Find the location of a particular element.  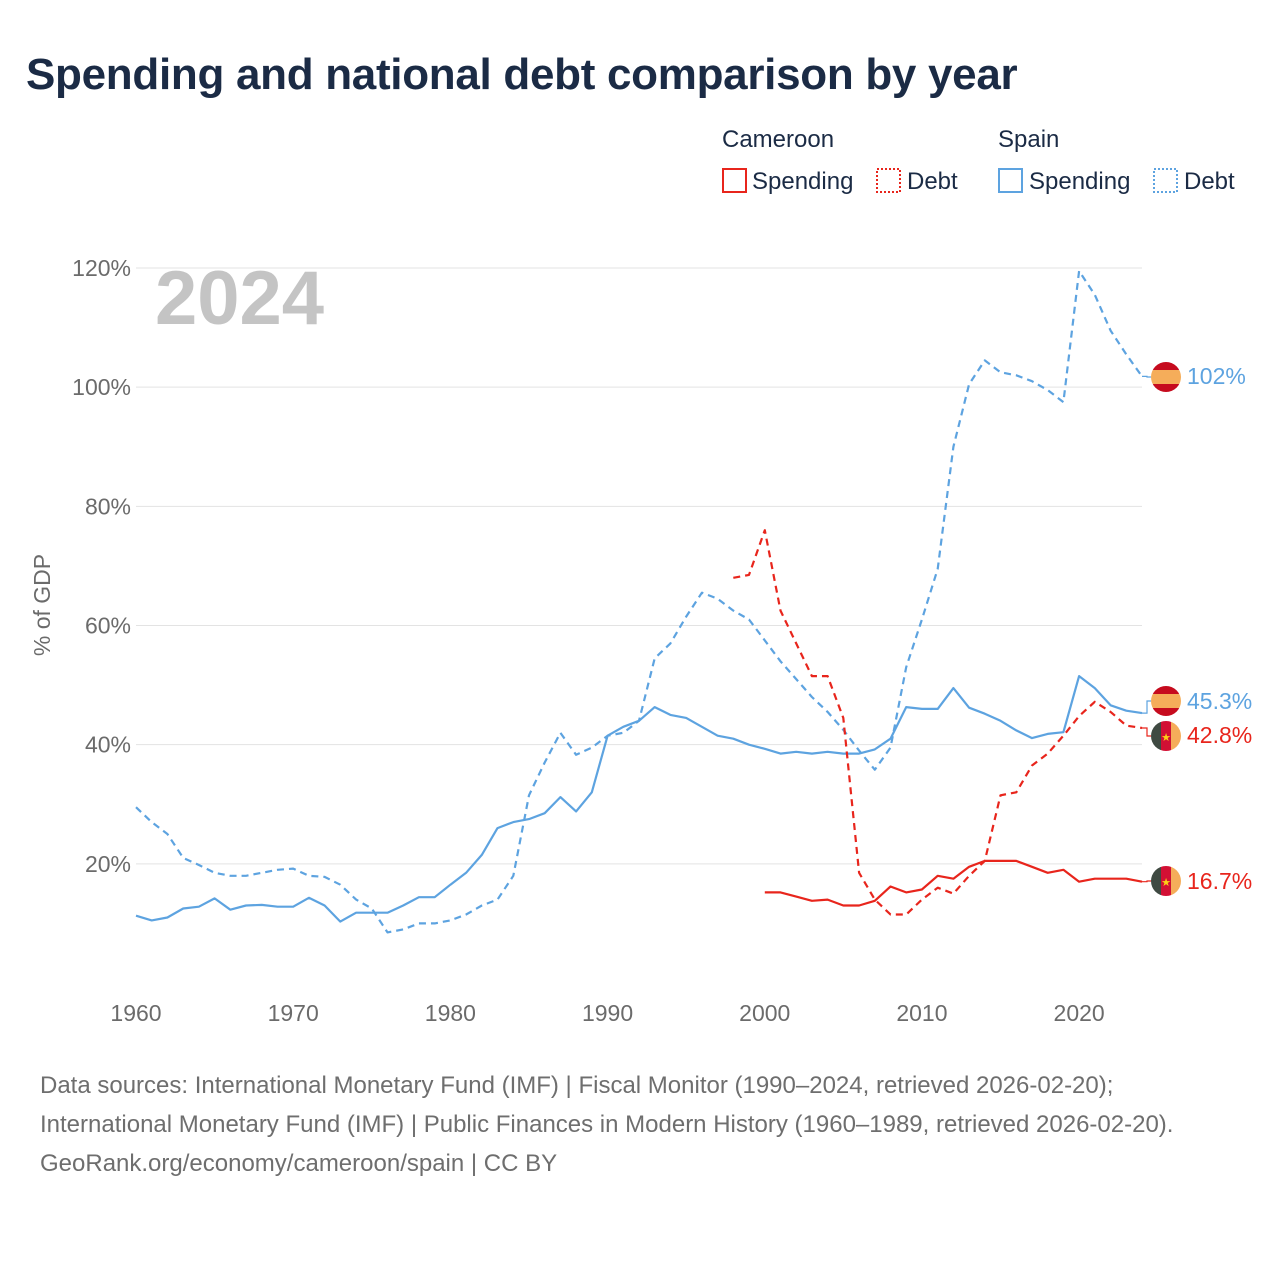

y-tick-label: 20% is located at coordinates (108, 864).